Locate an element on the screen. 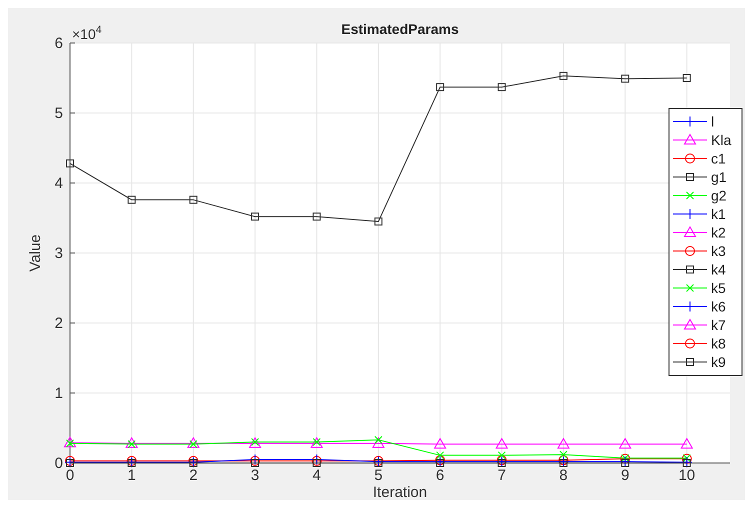 This screenshot has height=508, width=753. x-tick-label: 3 is located at coordinates (255, 475).